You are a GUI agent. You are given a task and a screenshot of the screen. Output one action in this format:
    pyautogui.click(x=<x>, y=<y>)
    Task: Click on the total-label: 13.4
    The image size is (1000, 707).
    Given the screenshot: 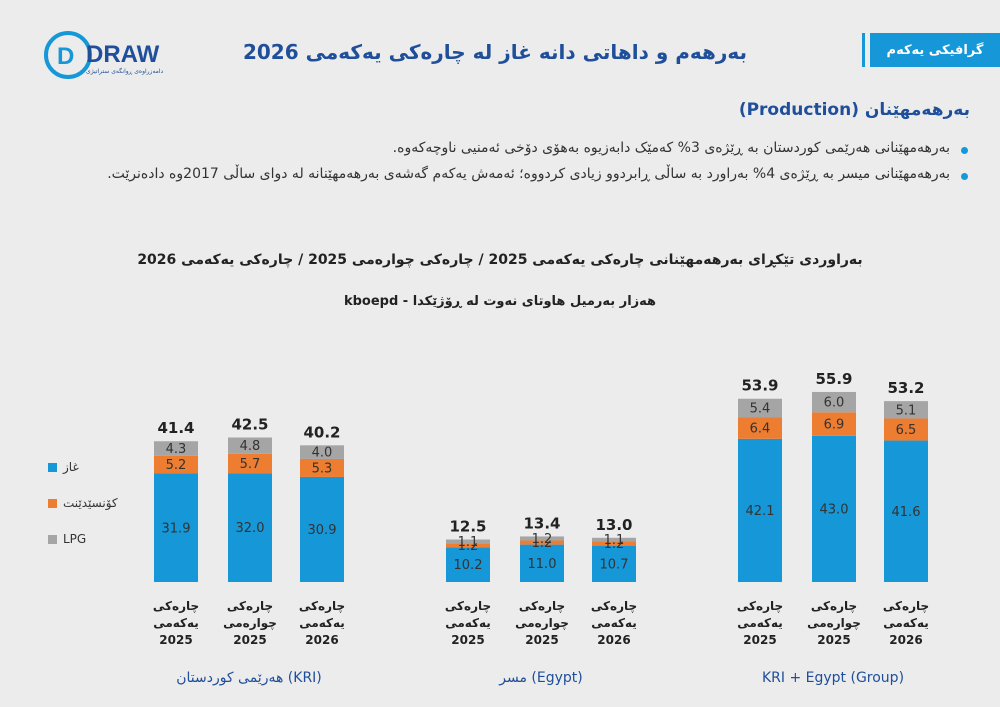 What is the action you would take?
    pyautogui.click(x=541, y=523)
    